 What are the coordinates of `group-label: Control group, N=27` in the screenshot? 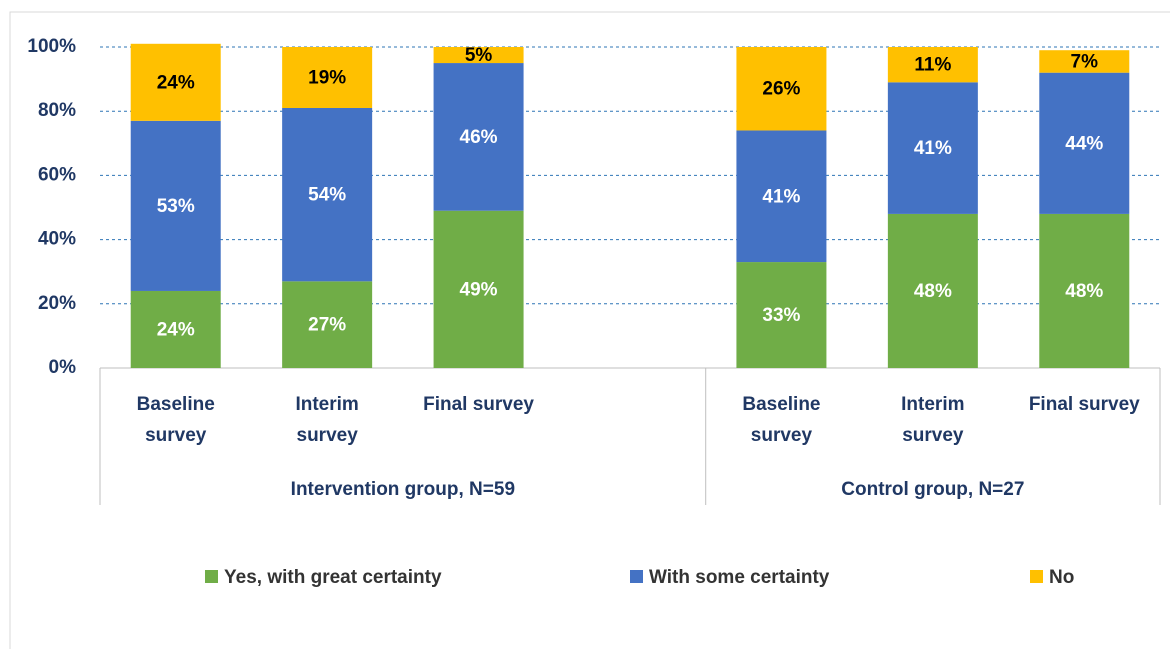 It's located at (932, 489).